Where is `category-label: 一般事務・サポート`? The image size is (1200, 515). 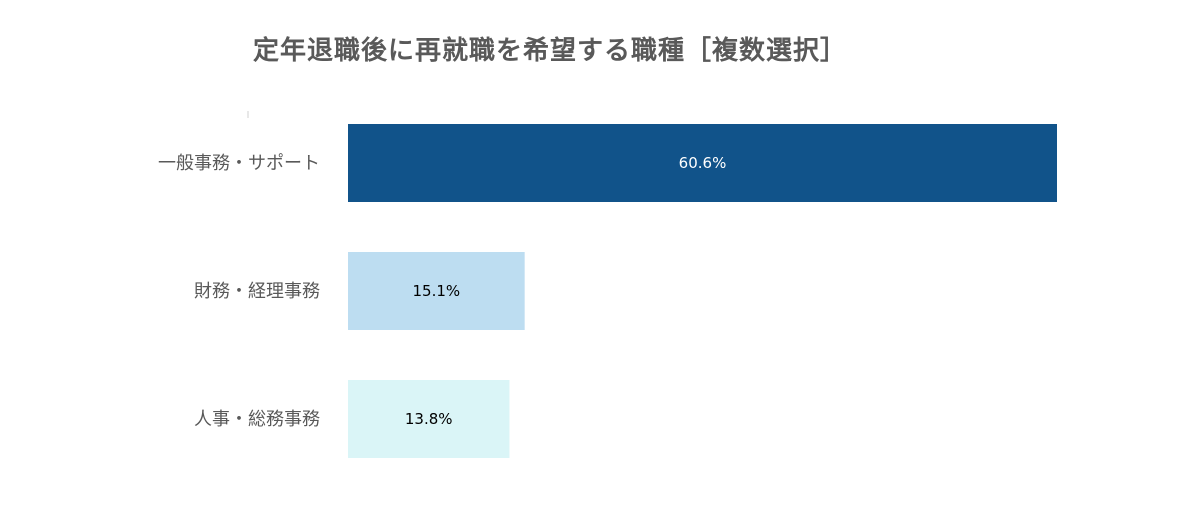 category-label: 一般事務・サポート is located at coordinates (239, 163).